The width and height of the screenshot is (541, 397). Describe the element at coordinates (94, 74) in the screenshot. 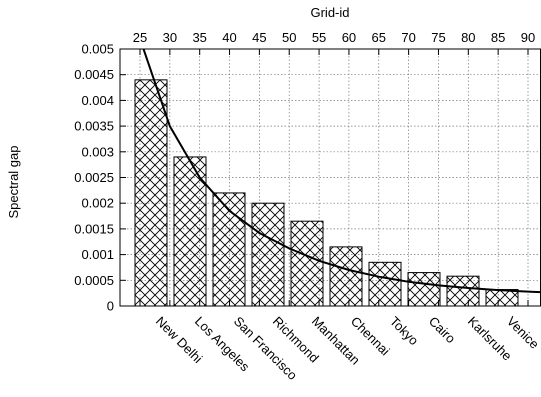

I see `y-tick-label: 0.0045` at that location.